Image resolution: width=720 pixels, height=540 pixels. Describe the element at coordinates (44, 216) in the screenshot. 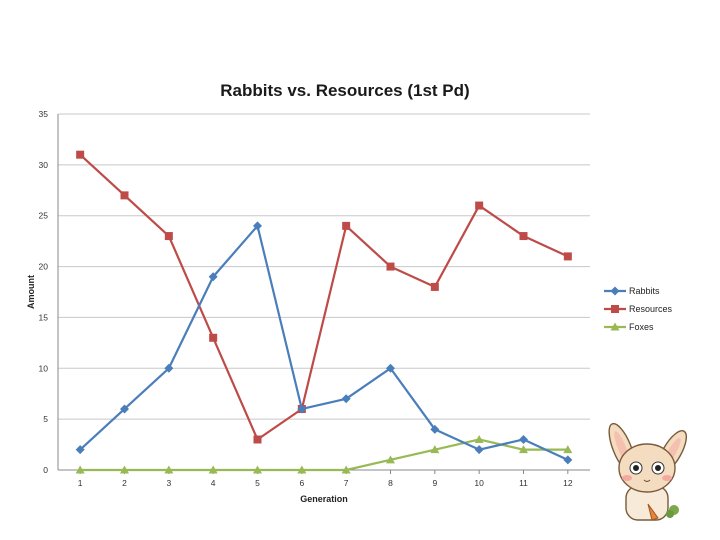

I see `y-tick-label: 25` at that location.